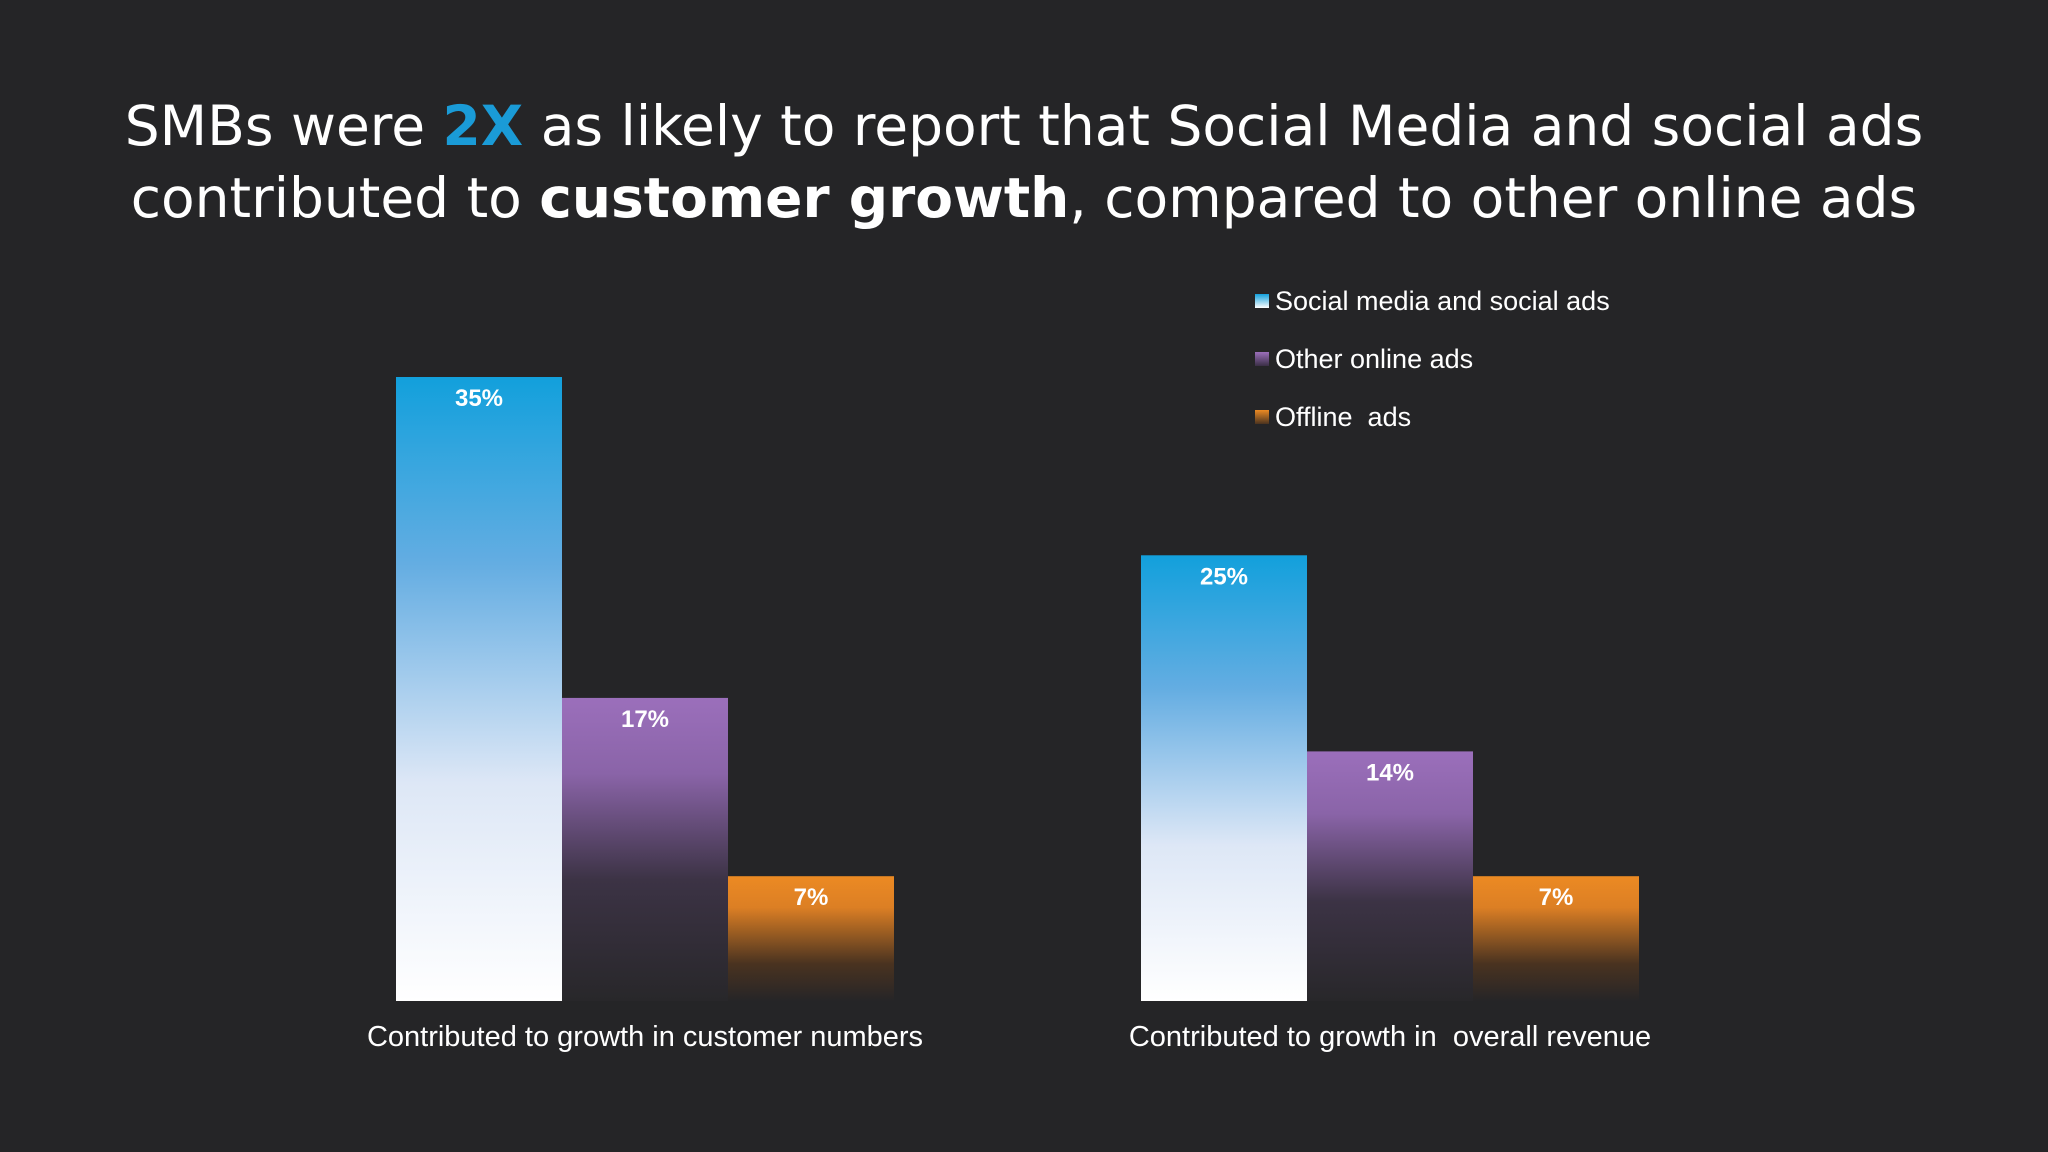  I want to click on legend-swatch-offline, so click(1262, 417).